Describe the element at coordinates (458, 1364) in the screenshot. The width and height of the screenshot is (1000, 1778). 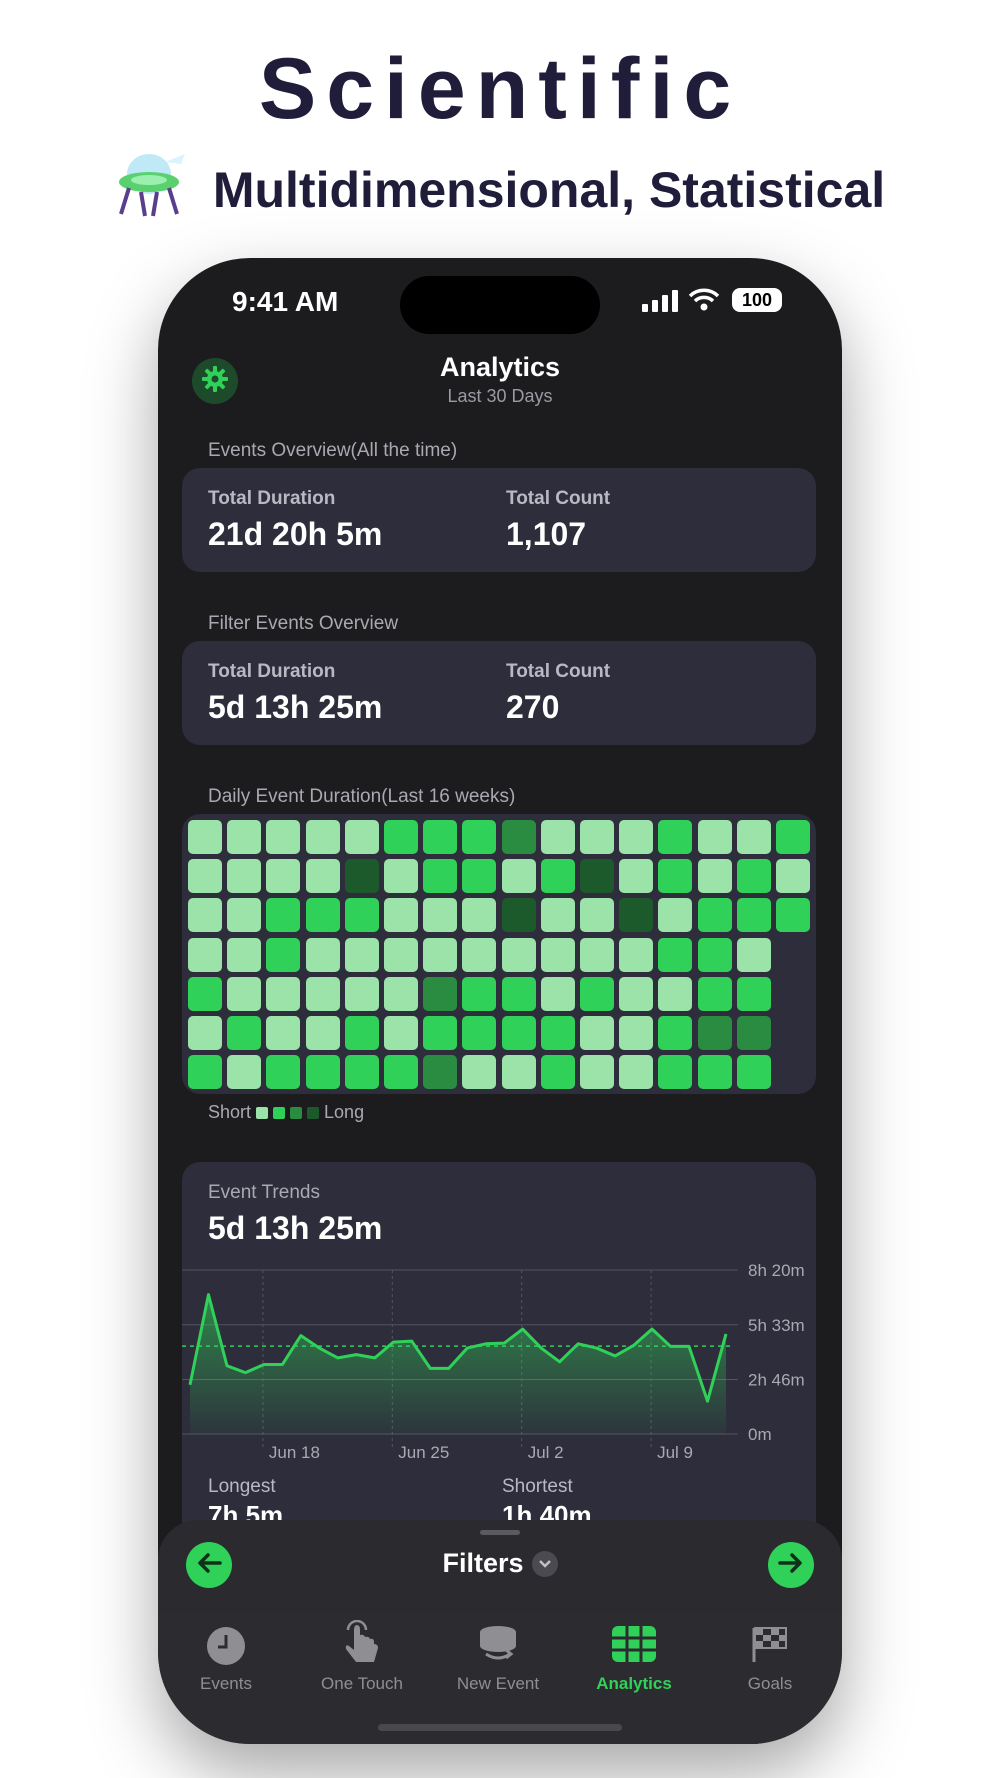
I see `trend-area` at that location.